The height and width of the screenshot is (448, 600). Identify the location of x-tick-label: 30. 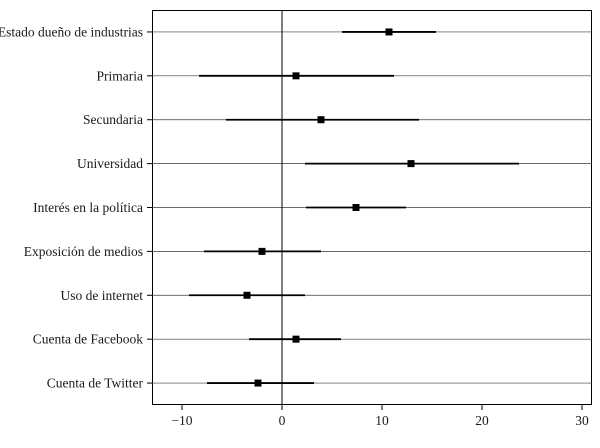
(582, 420).